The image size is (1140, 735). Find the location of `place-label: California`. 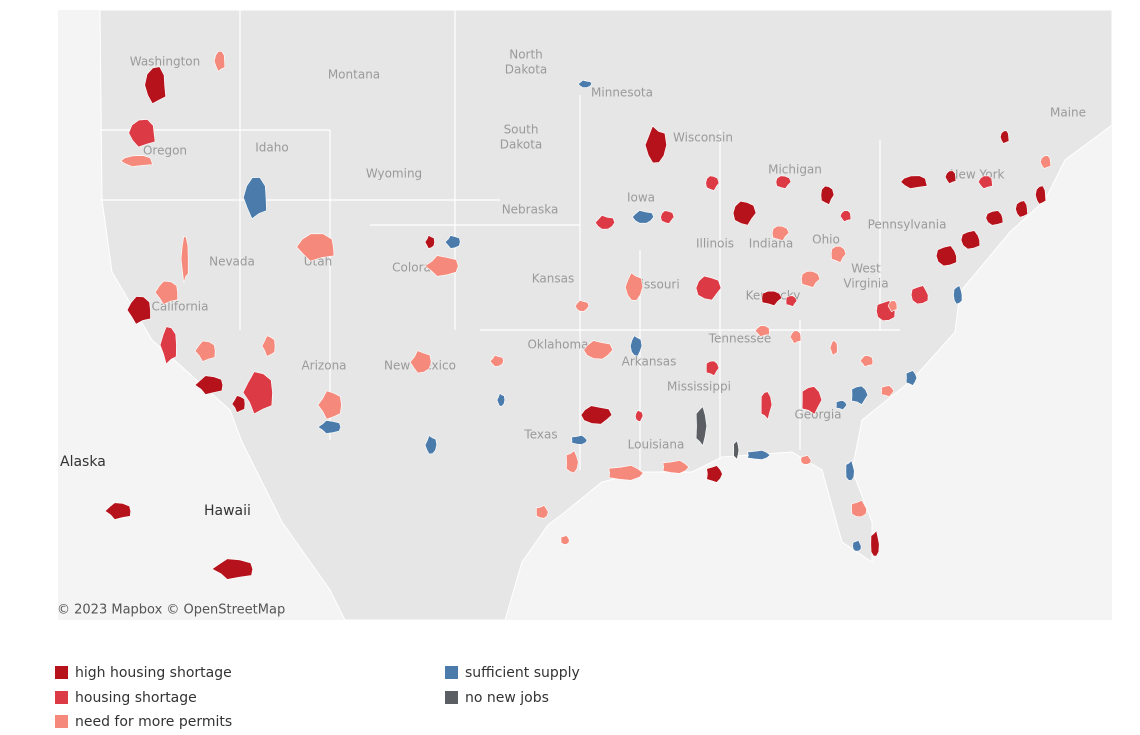

place-label: California is located at coordinates (180, 307).